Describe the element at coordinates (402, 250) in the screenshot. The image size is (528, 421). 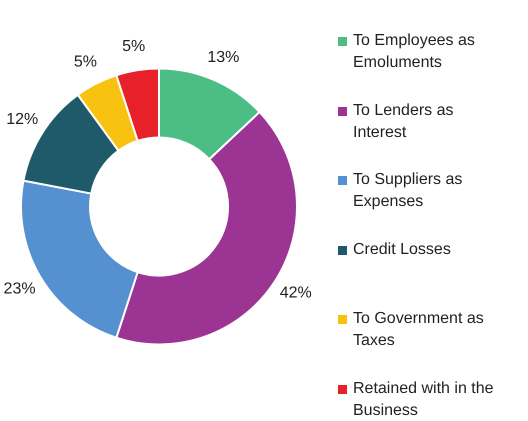
I see `legend-label: Credit Losses` at that location.